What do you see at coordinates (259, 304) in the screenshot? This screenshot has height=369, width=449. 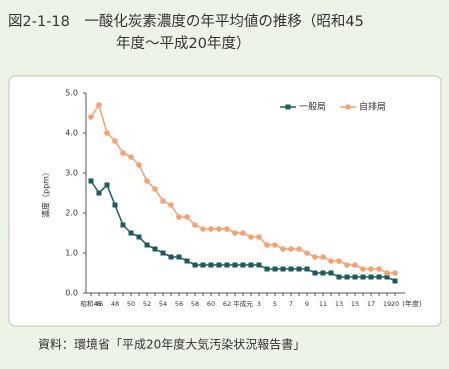 I see `x-tick-label: 3` at bounding box center [259, 304].